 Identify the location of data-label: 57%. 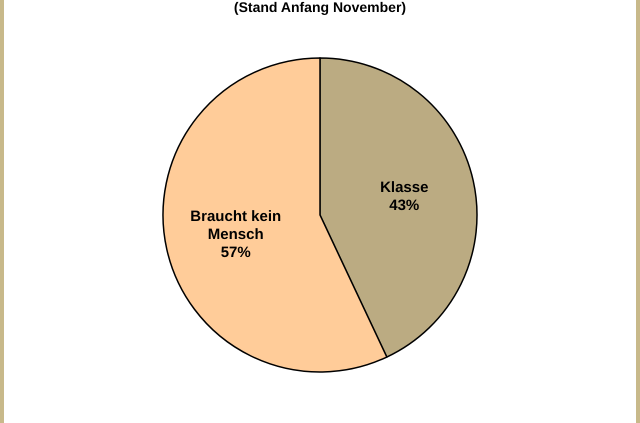
(235, 252).